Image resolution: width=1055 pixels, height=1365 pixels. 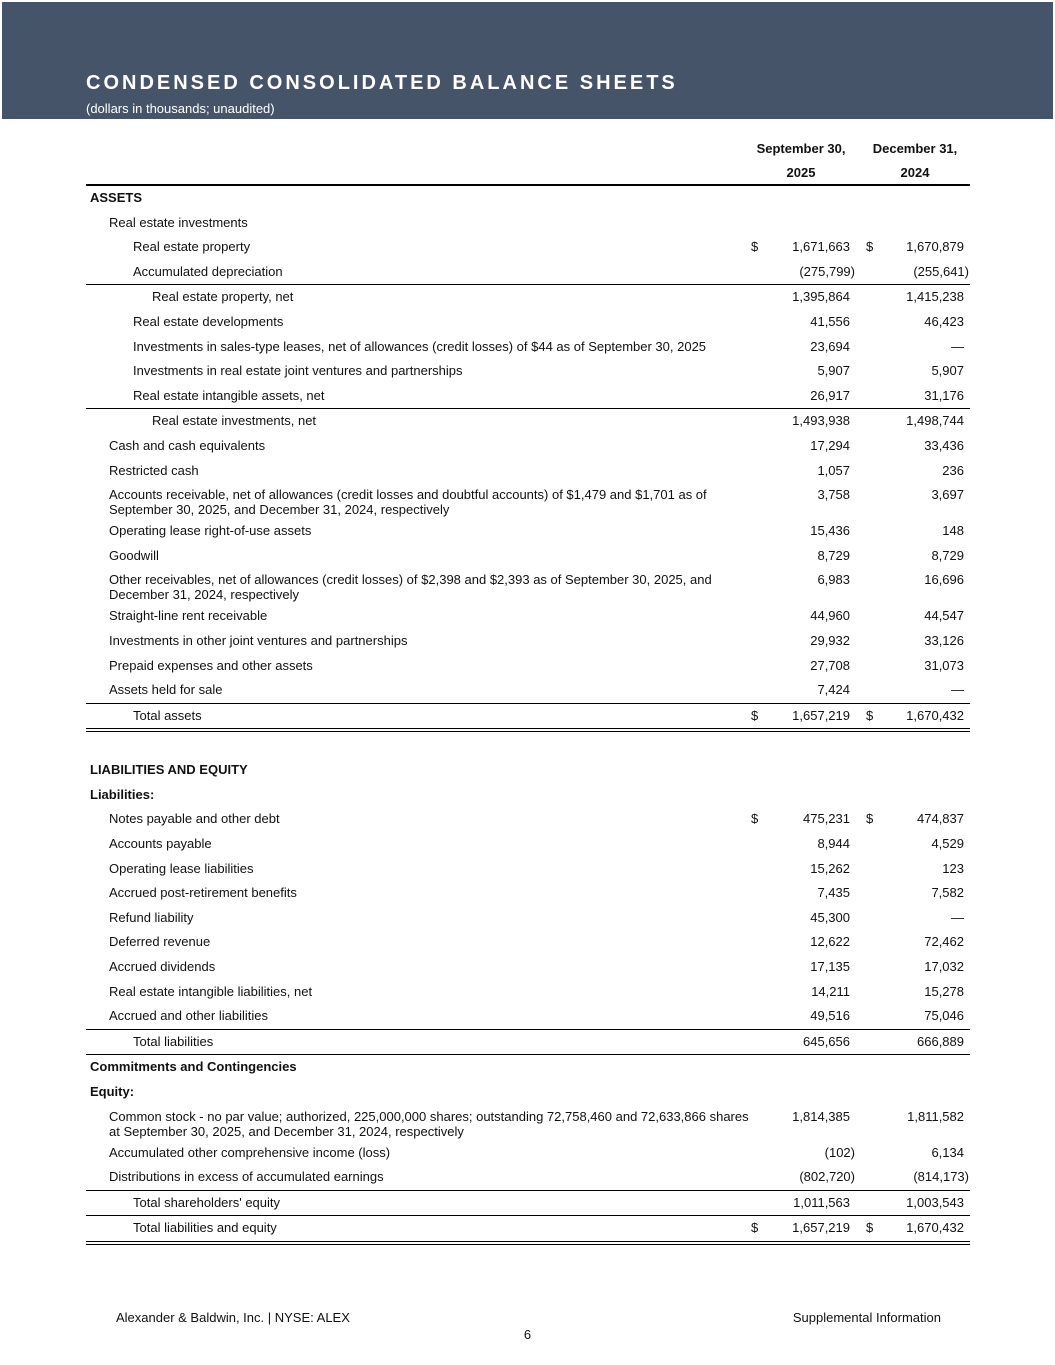 I want to click on value-dec-2024: 1,498,744, so click(x=935, y=421).